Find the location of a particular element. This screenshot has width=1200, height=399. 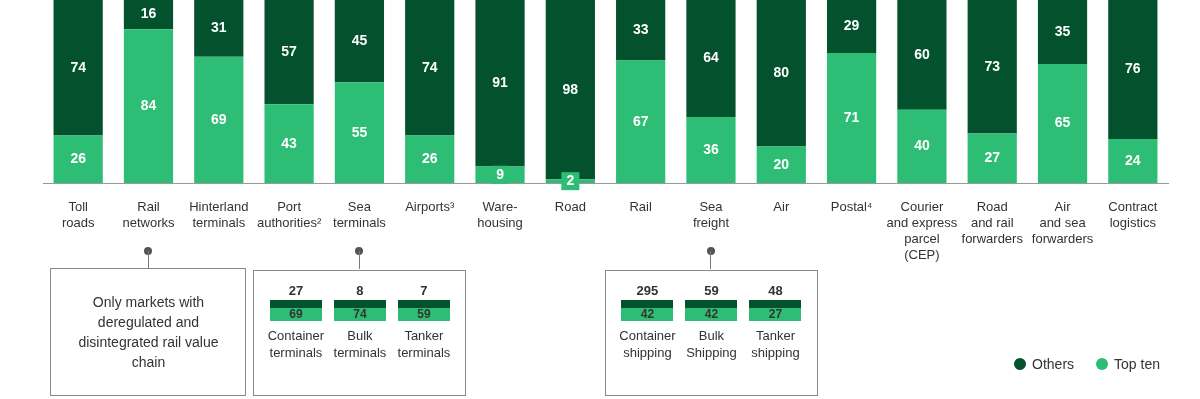

x-tick-label: Rail networks is located at coordinates (148, 214).